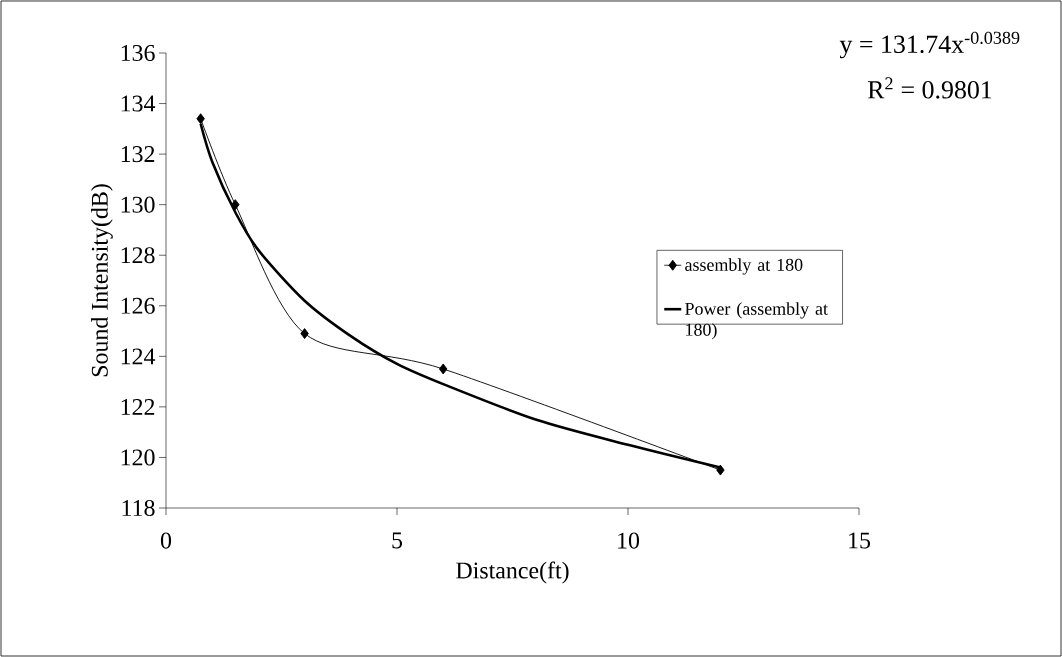 The height and width of the screenshot is (657, 1062). Describe the element at coordinates (138, 103) in the screenshot. I see `y-tick-label: 134` at that location.